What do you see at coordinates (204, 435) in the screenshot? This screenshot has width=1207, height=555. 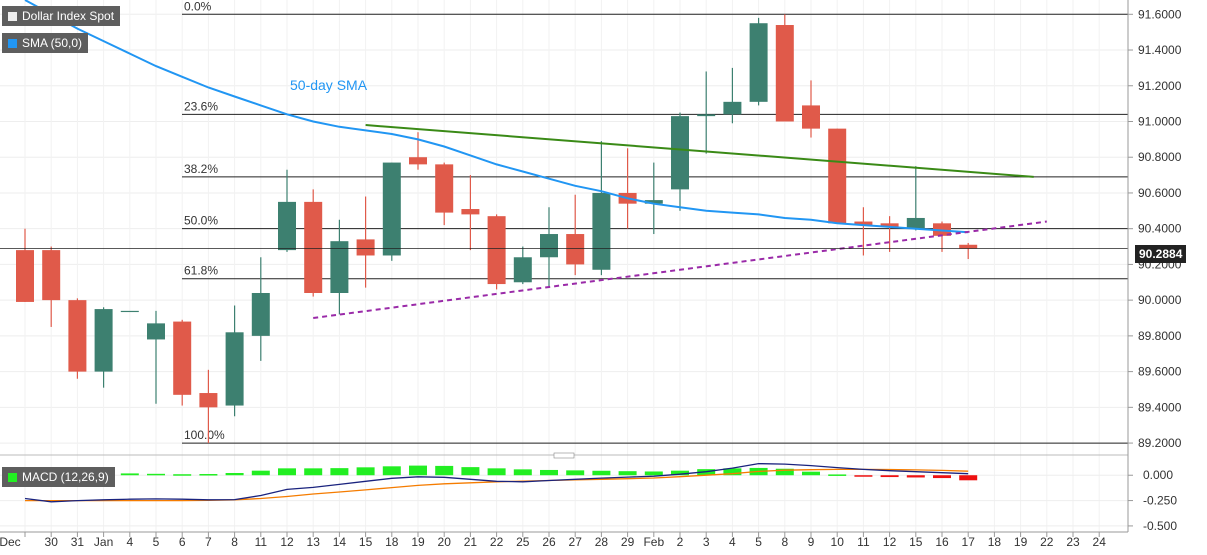 I see `fib-label: 100.0%` at bounding box center [204, 435].